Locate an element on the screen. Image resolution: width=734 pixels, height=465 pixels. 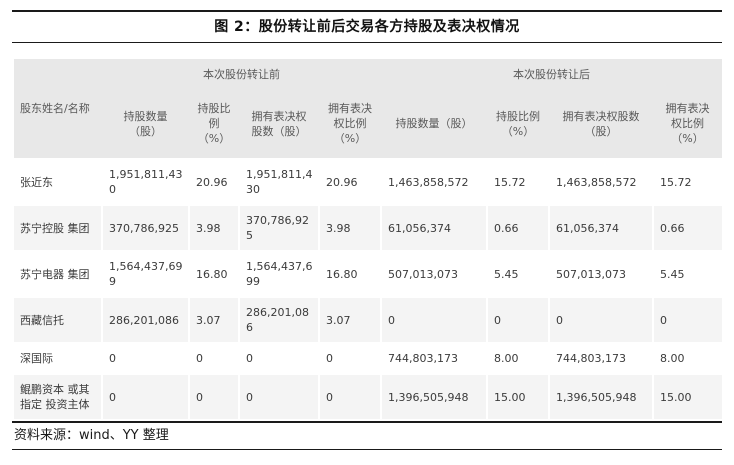
voting-shares-after-cell: 507,013,073 is located at coordinates (600, 273).